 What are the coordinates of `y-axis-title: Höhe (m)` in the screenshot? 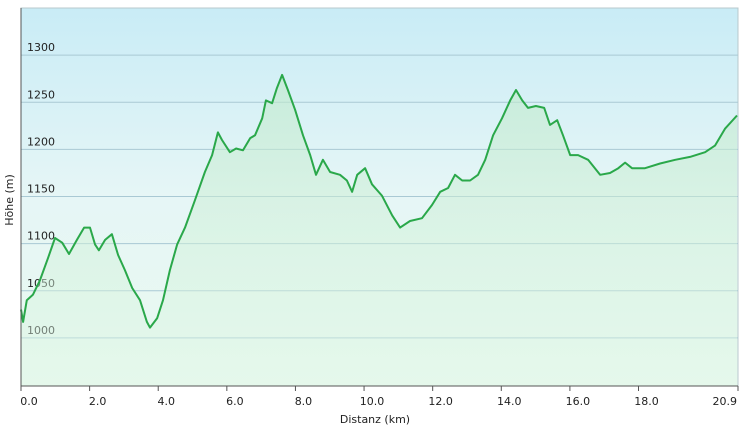 It's located at (9, 200).